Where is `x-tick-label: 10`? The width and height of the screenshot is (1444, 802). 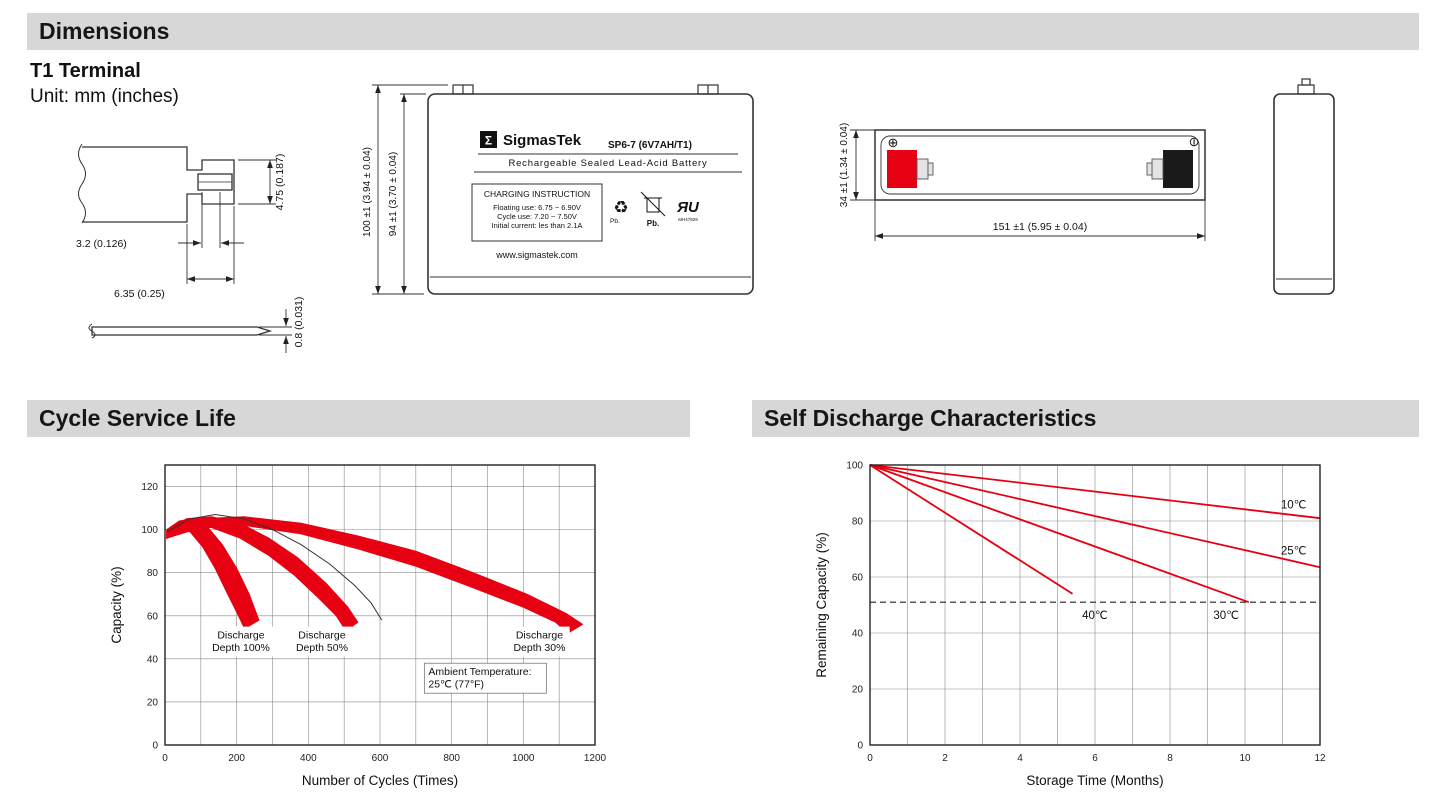 x-tick-label: 10 is located at coordinates (1245, 758).